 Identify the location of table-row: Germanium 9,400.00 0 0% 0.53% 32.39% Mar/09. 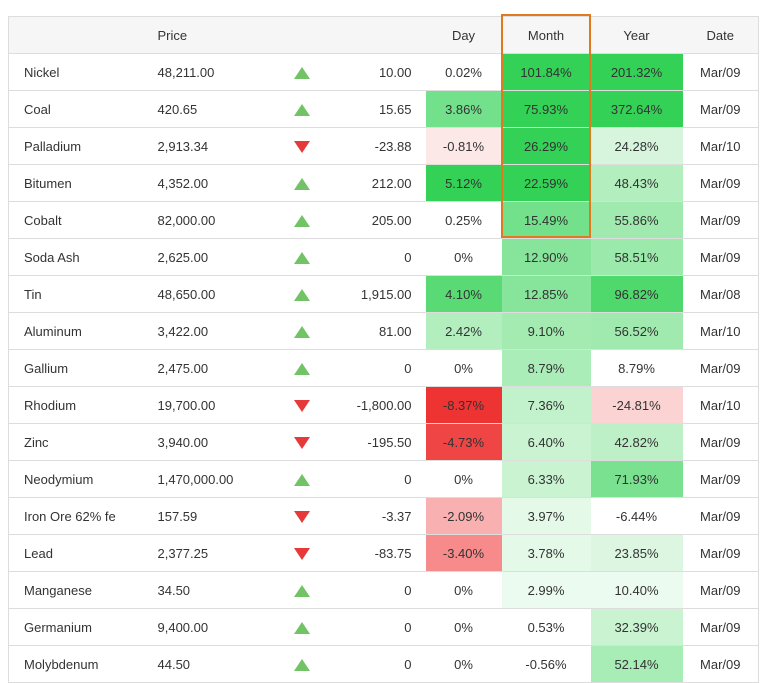
(383, 627).